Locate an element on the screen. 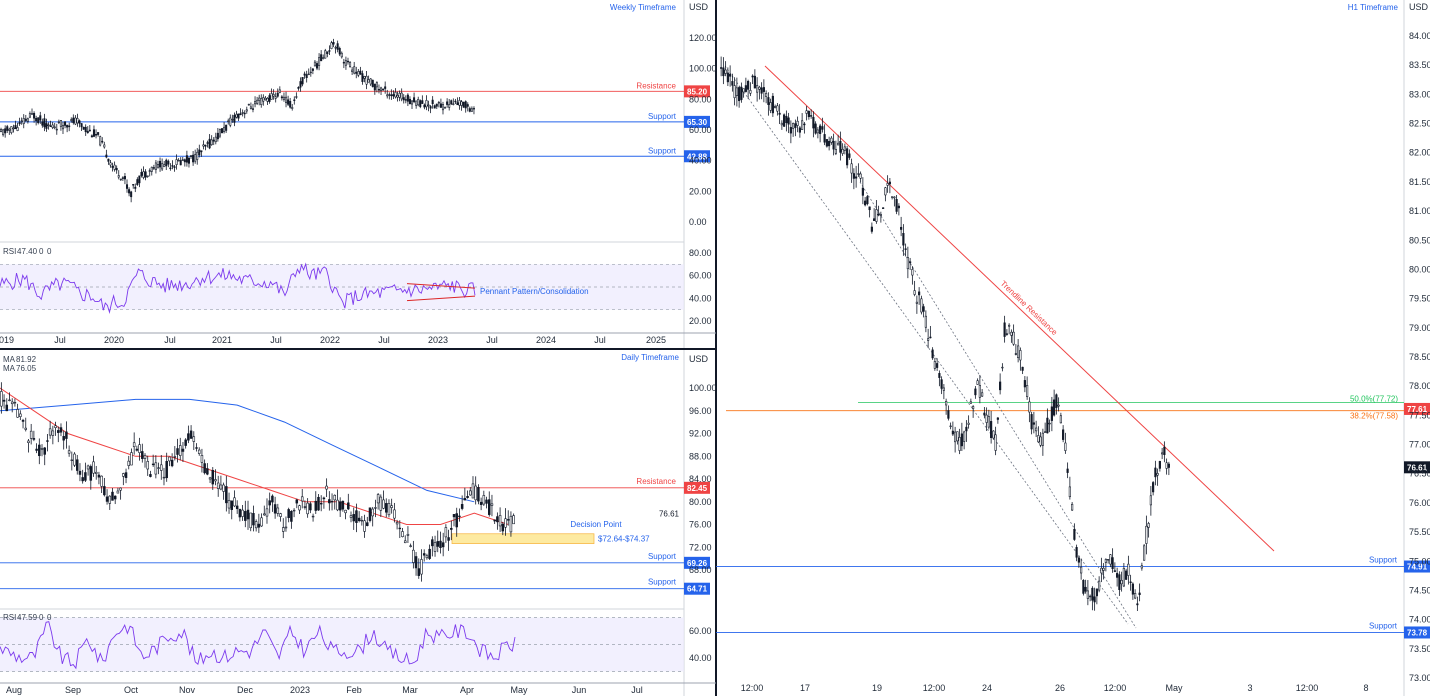 Image resolution: width=1430 pixels, height=696 pixels. h1-x-tick: 19 is located at coordinates (877, 688).